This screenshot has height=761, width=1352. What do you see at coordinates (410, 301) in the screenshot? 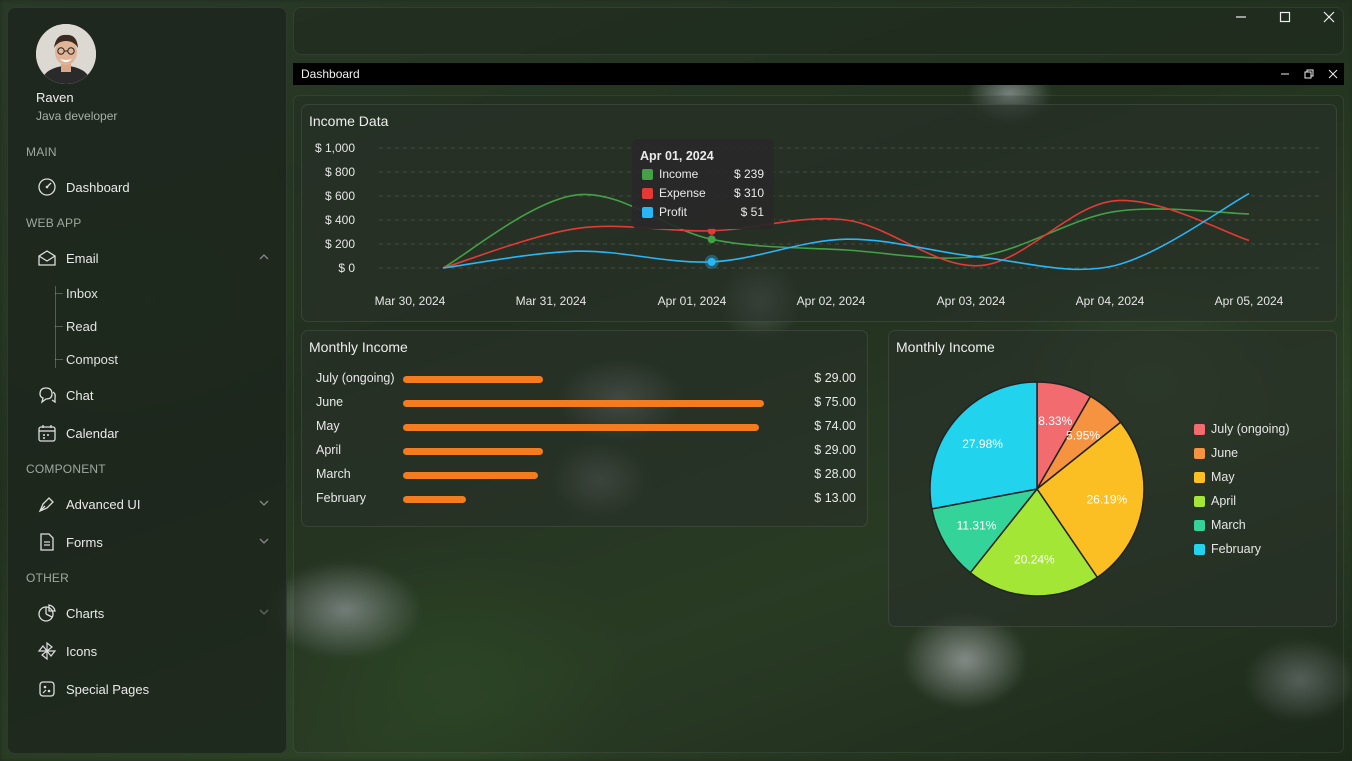
I see `x-tick-label: Mar 30, 2024` at bounding box center [410, 301].